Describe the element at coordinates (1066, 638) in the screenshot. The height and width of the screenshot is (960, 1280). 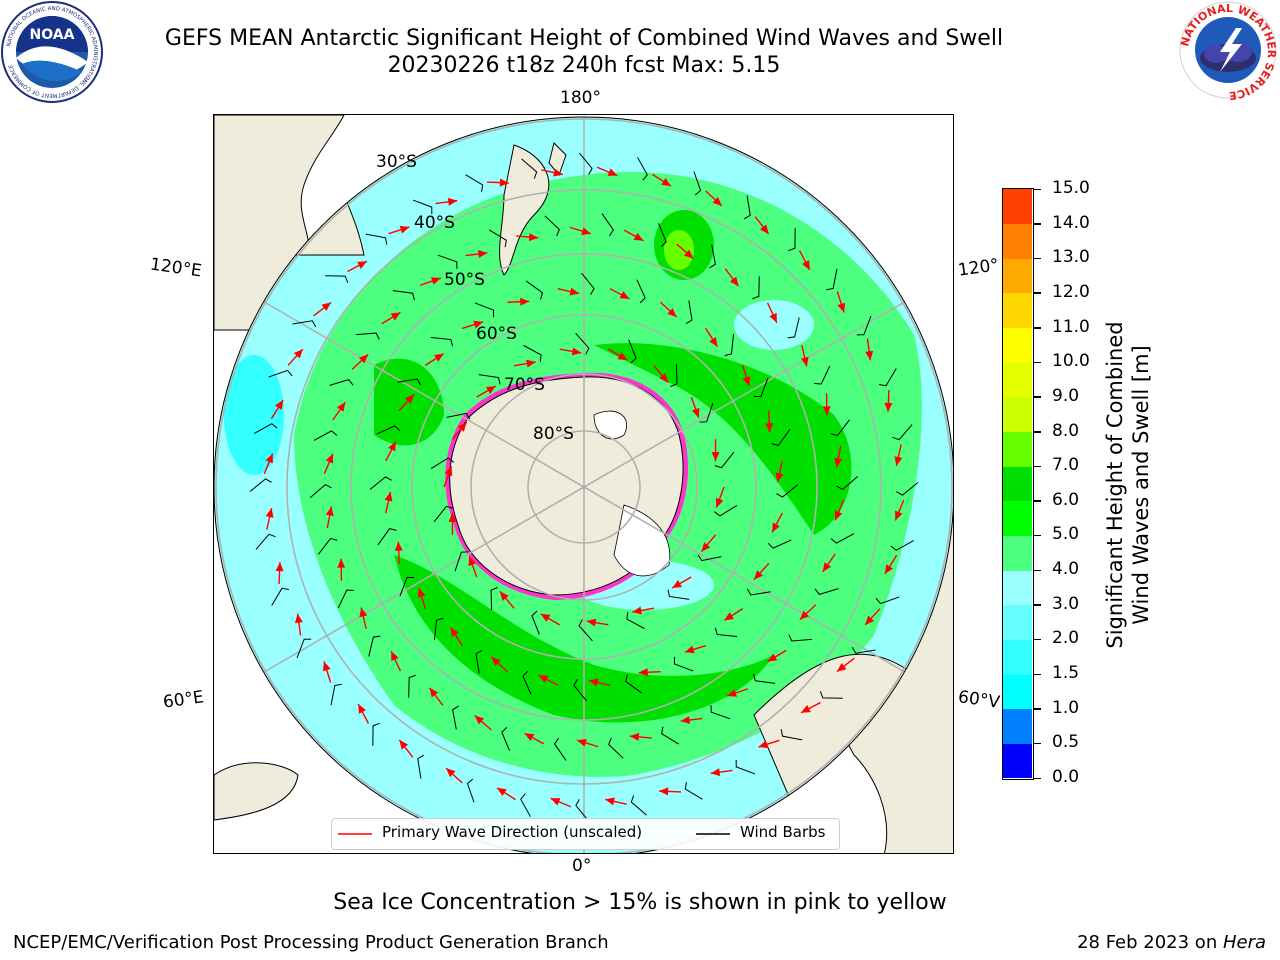
I see `colorbar-tick-label: 2.0` at that location.